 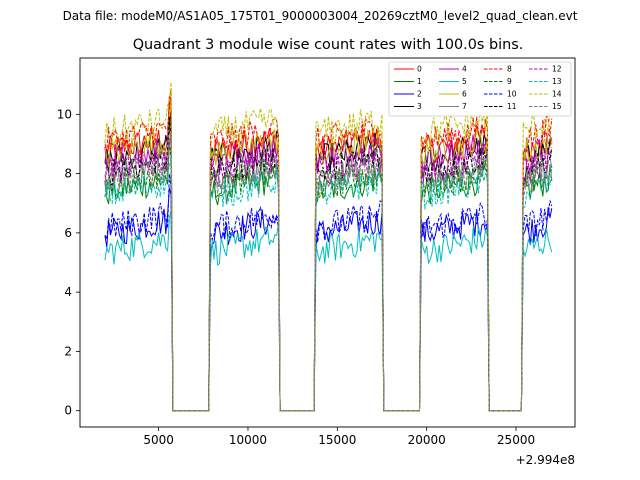 What do you see at coordinates (419, 106) in the screenshot?
I see `legend-label-3: 3` at bounding box center [419, 106].